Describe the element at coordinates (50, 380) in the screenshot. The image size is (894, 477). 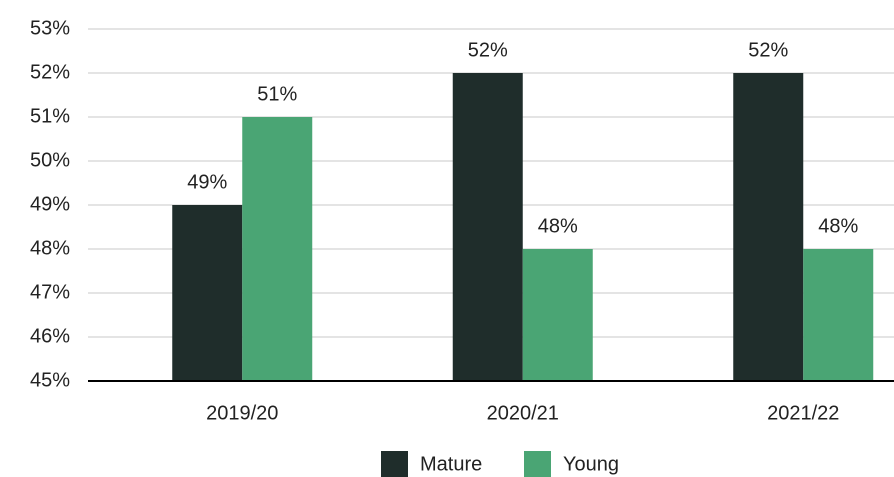
I see `y-tick-label: 45%` at that location.